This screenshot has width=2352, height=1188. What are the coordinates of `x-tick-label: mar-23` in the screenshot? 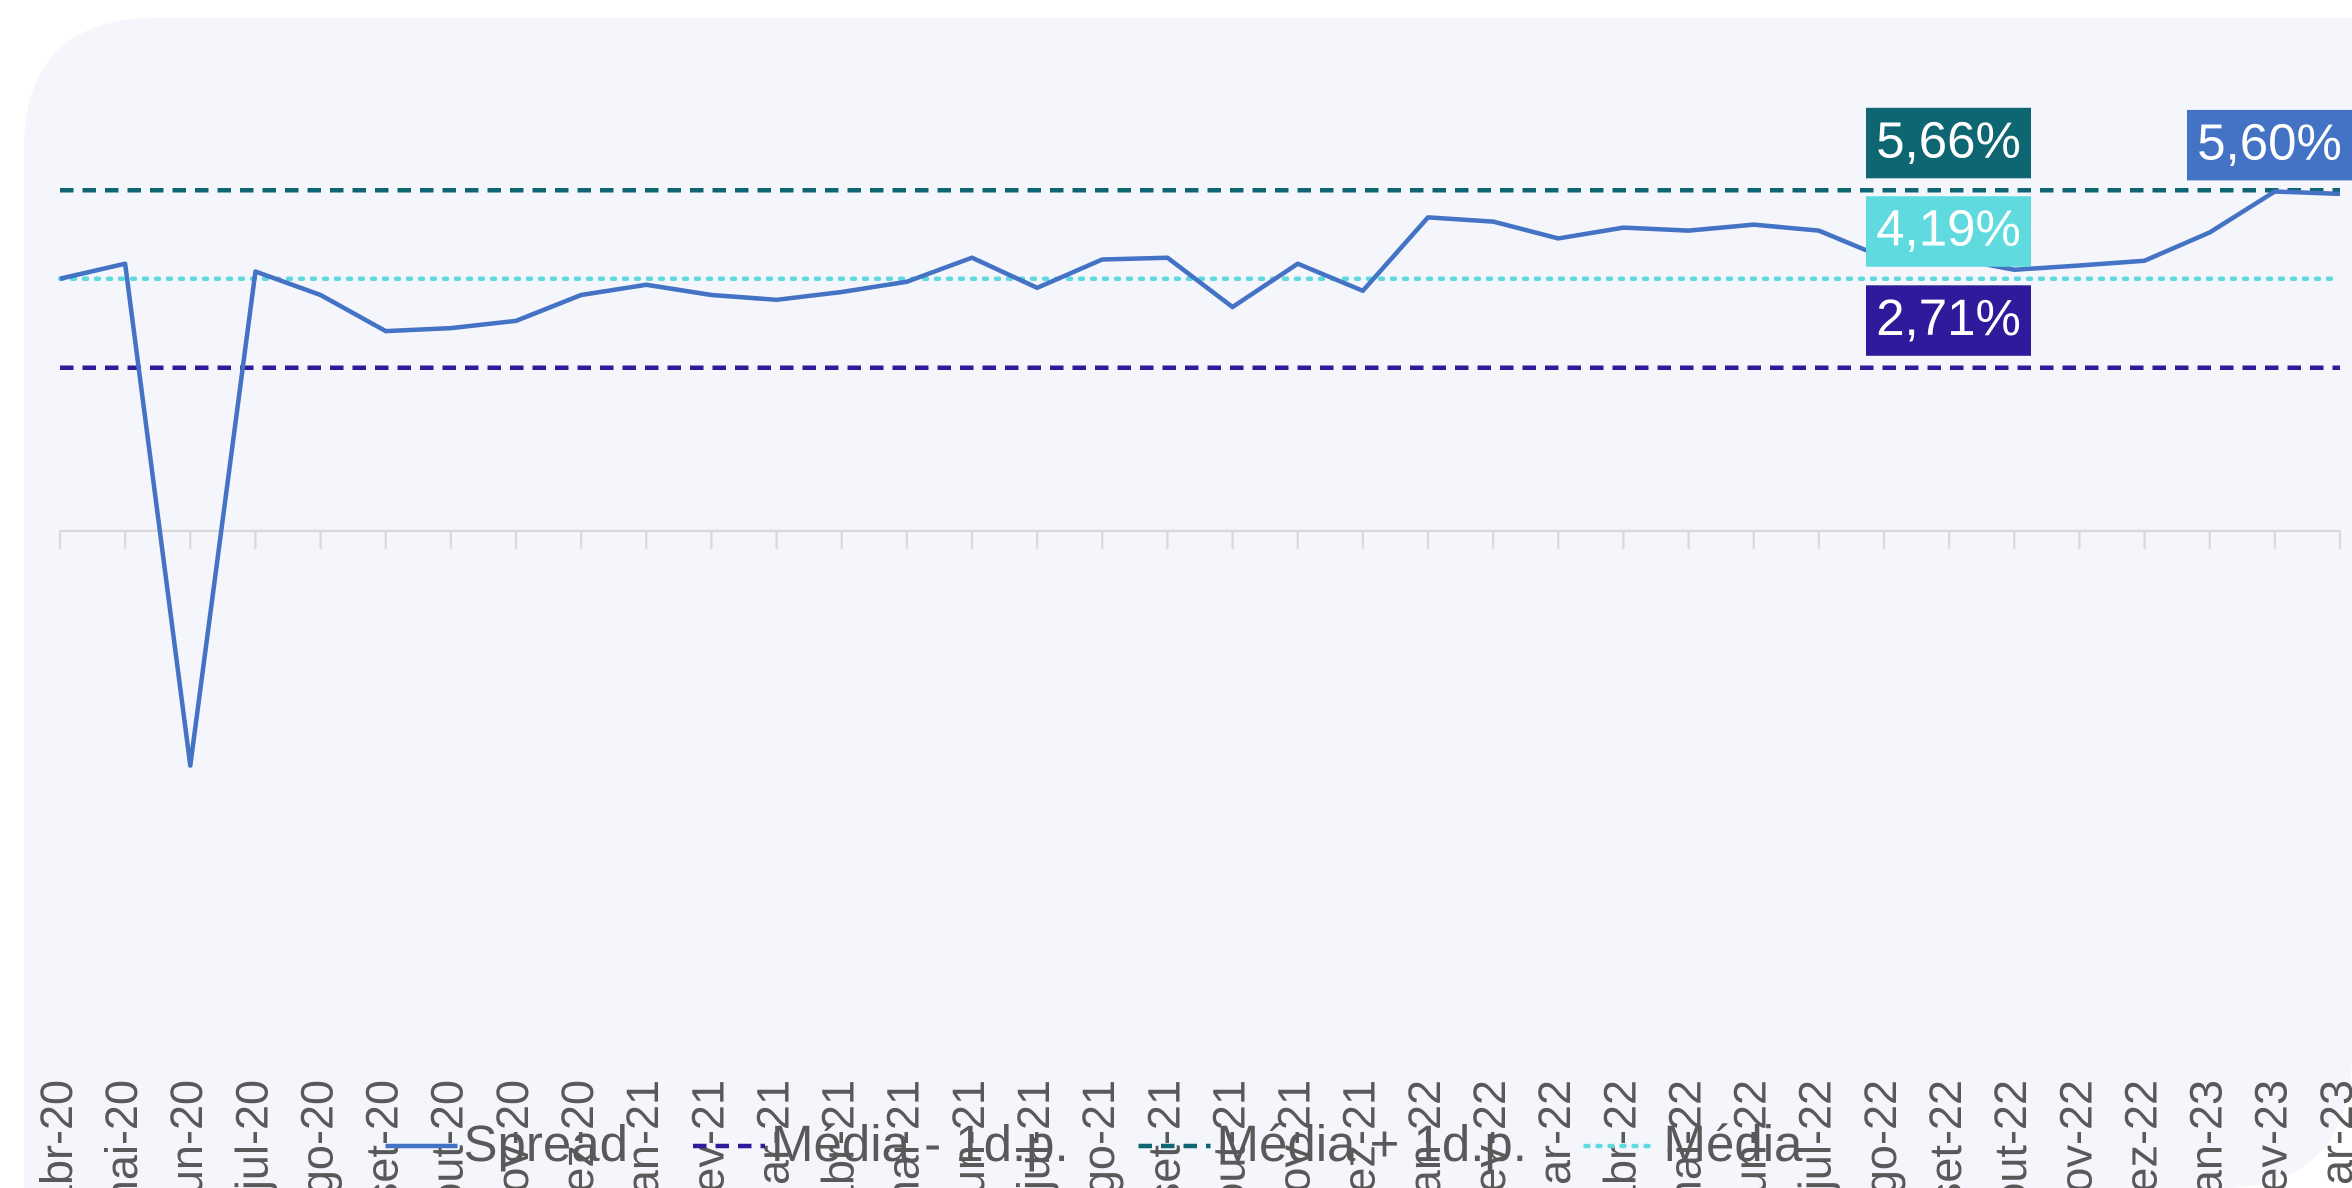 It's located at (2331, 1134).